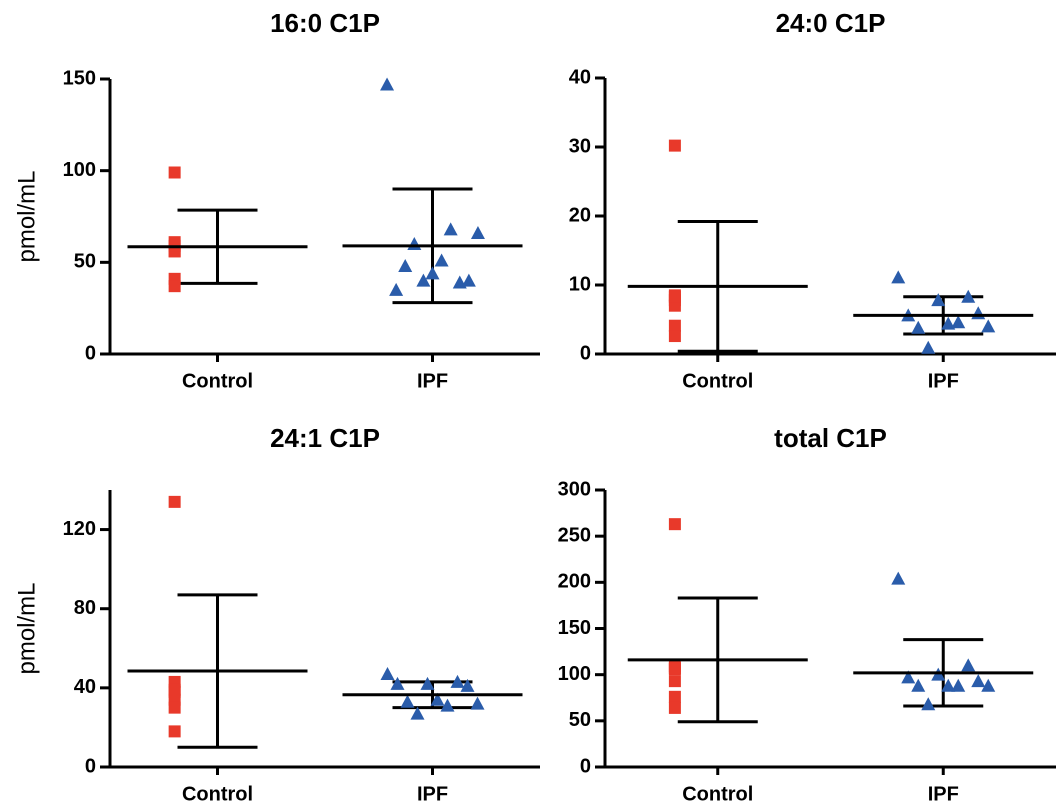 The height and width of the screenshot is (810, 1059). I want to click on y-tick-label: 250, so click(574, 535).